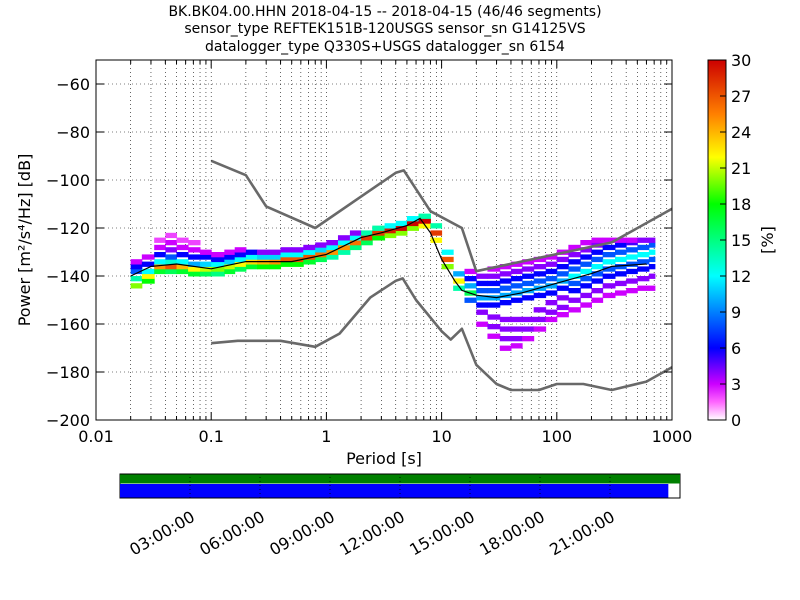 The width and height of the screenshot is (800, 600). What do you see at coordinates (672, 436) in the screenshot?
I see `x-tick-label: 1000` at bounding box center [672, 436].